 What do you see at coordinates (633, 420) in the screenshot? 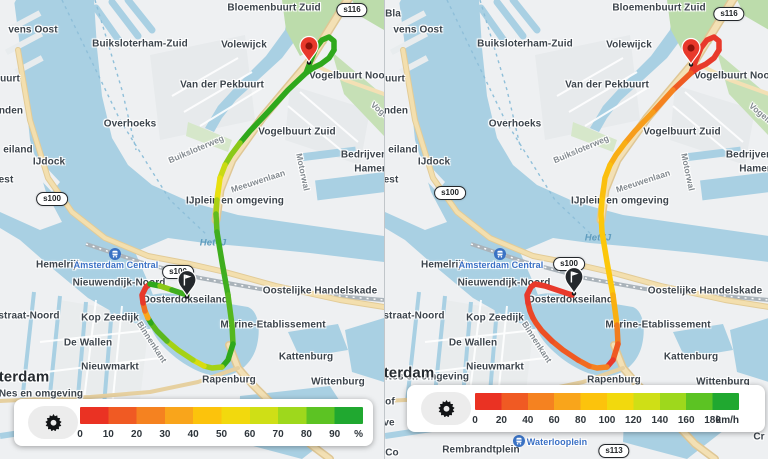
I see `legend-tick: 120` at bounding box center [633, 420].